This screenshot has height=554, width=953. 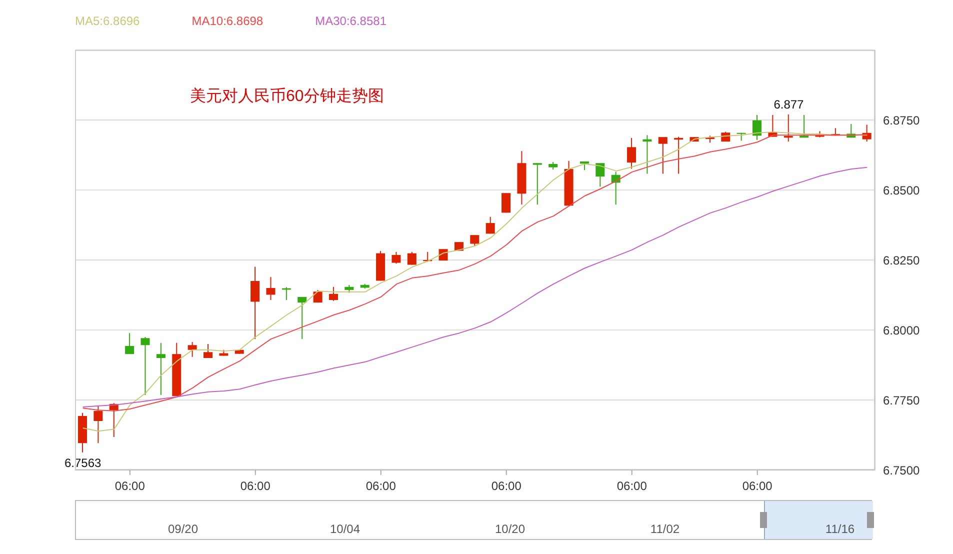 What do you see at coordinates (350, 21) in the screenshot?
I see `text: MA30:6.8581` at bounding box center [350, 21].